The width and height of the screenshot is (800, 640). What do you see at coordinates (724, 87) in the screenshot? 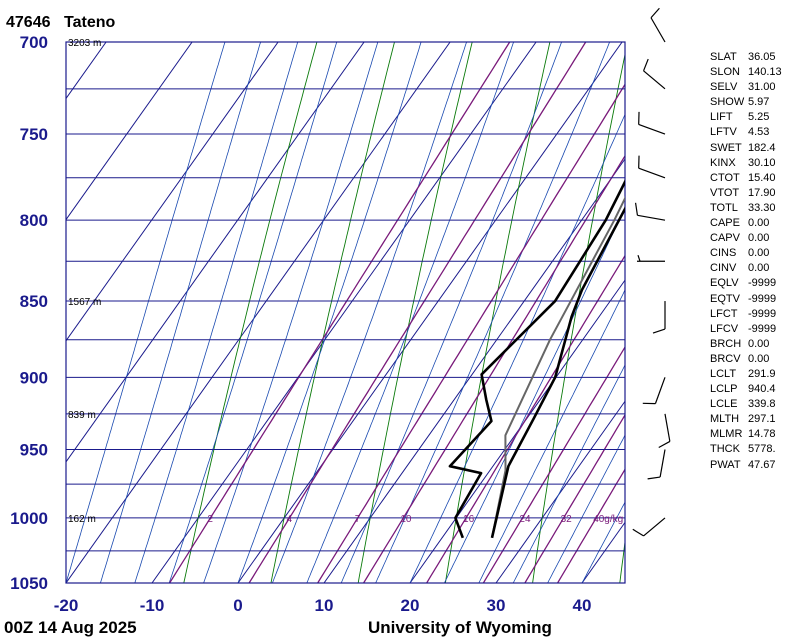
I see `index-key: SELV` at bounding box center [724, 87].